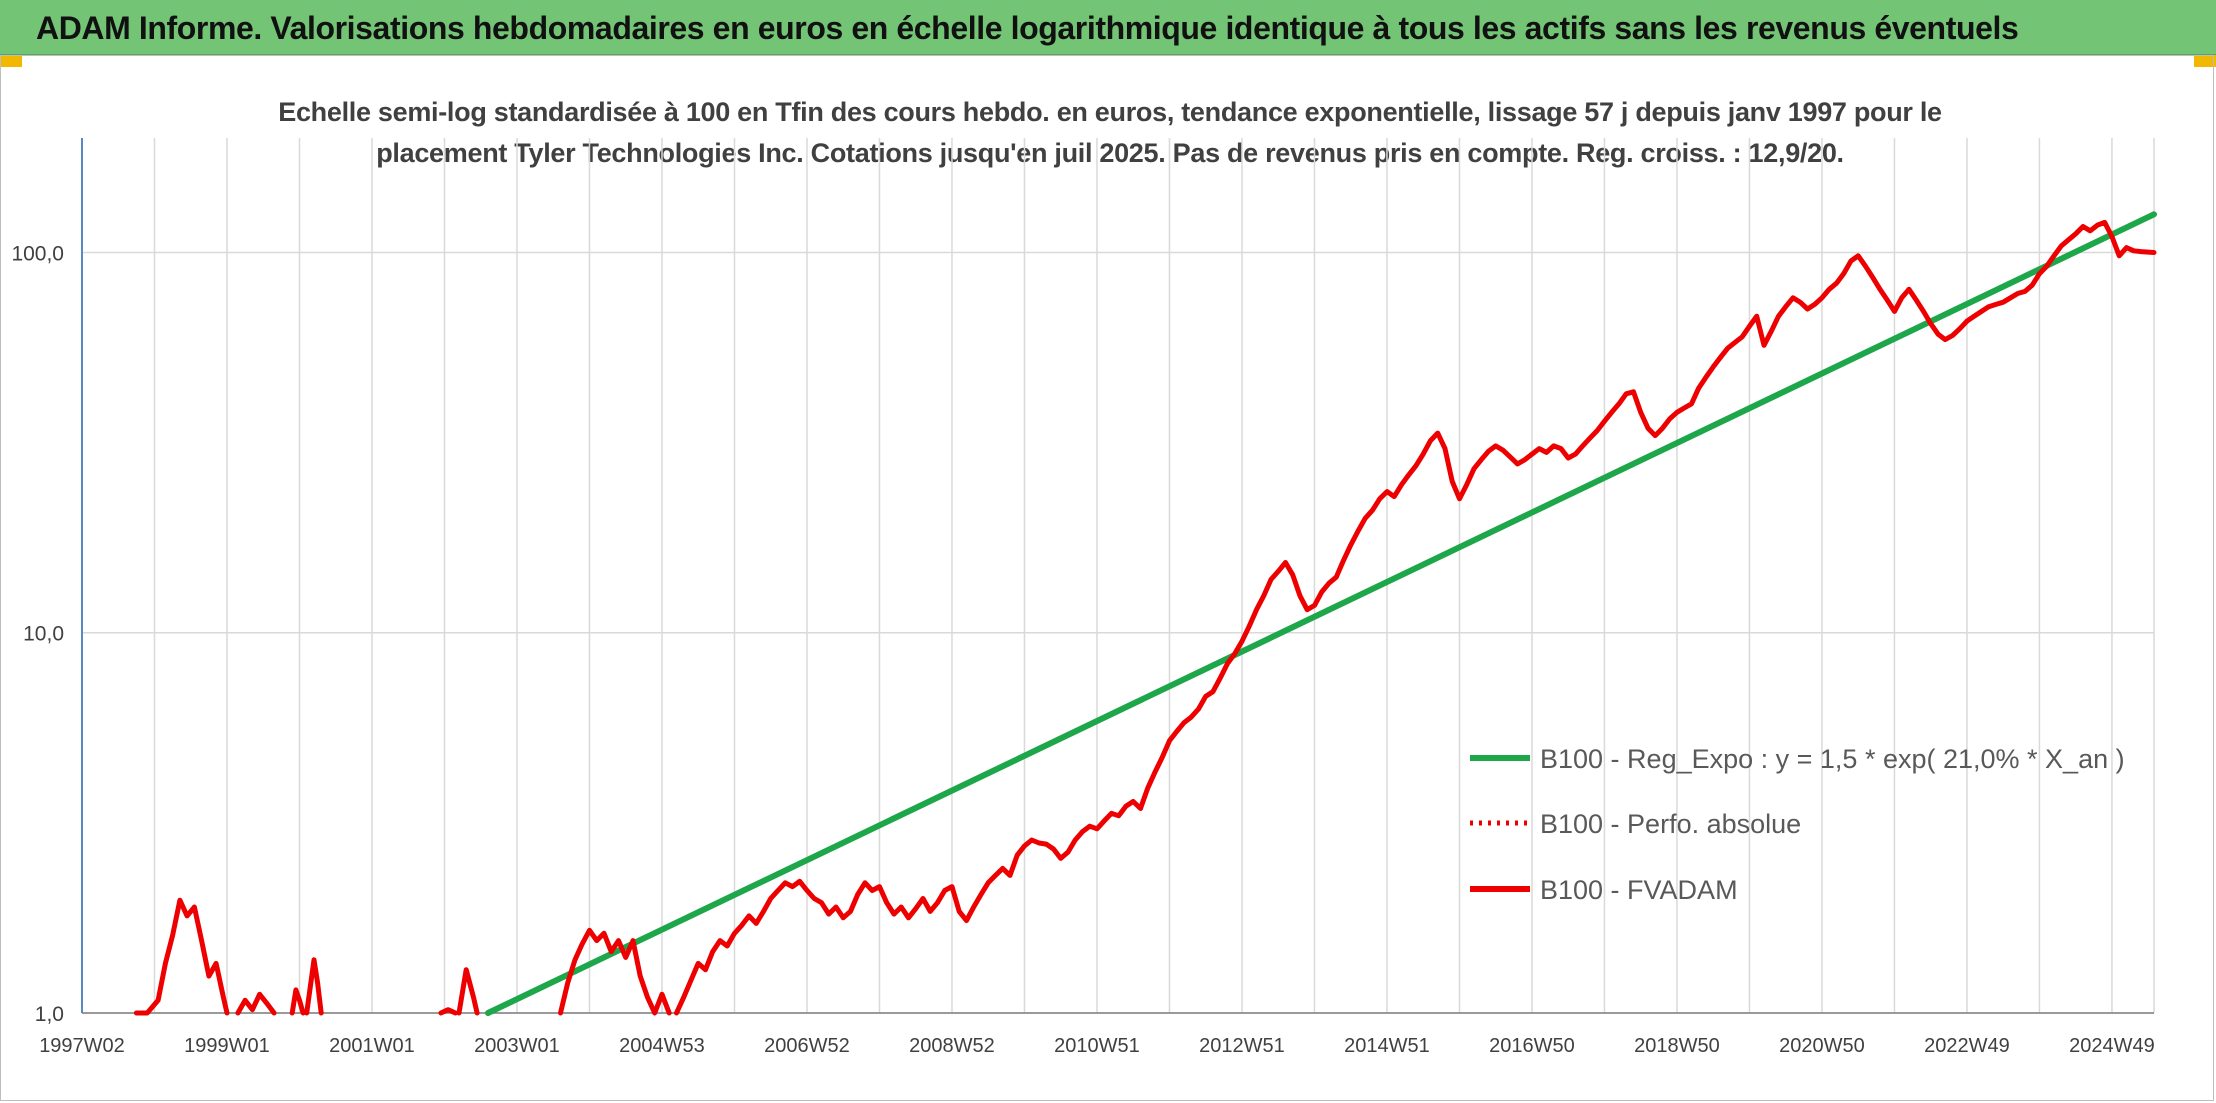 Image resolution: width=2216 pixels, height=1103 pixels. Describe the element at coordinates (1387, 1046) in the screenshot. I see `x-tick-label: 2014W51` at that location.